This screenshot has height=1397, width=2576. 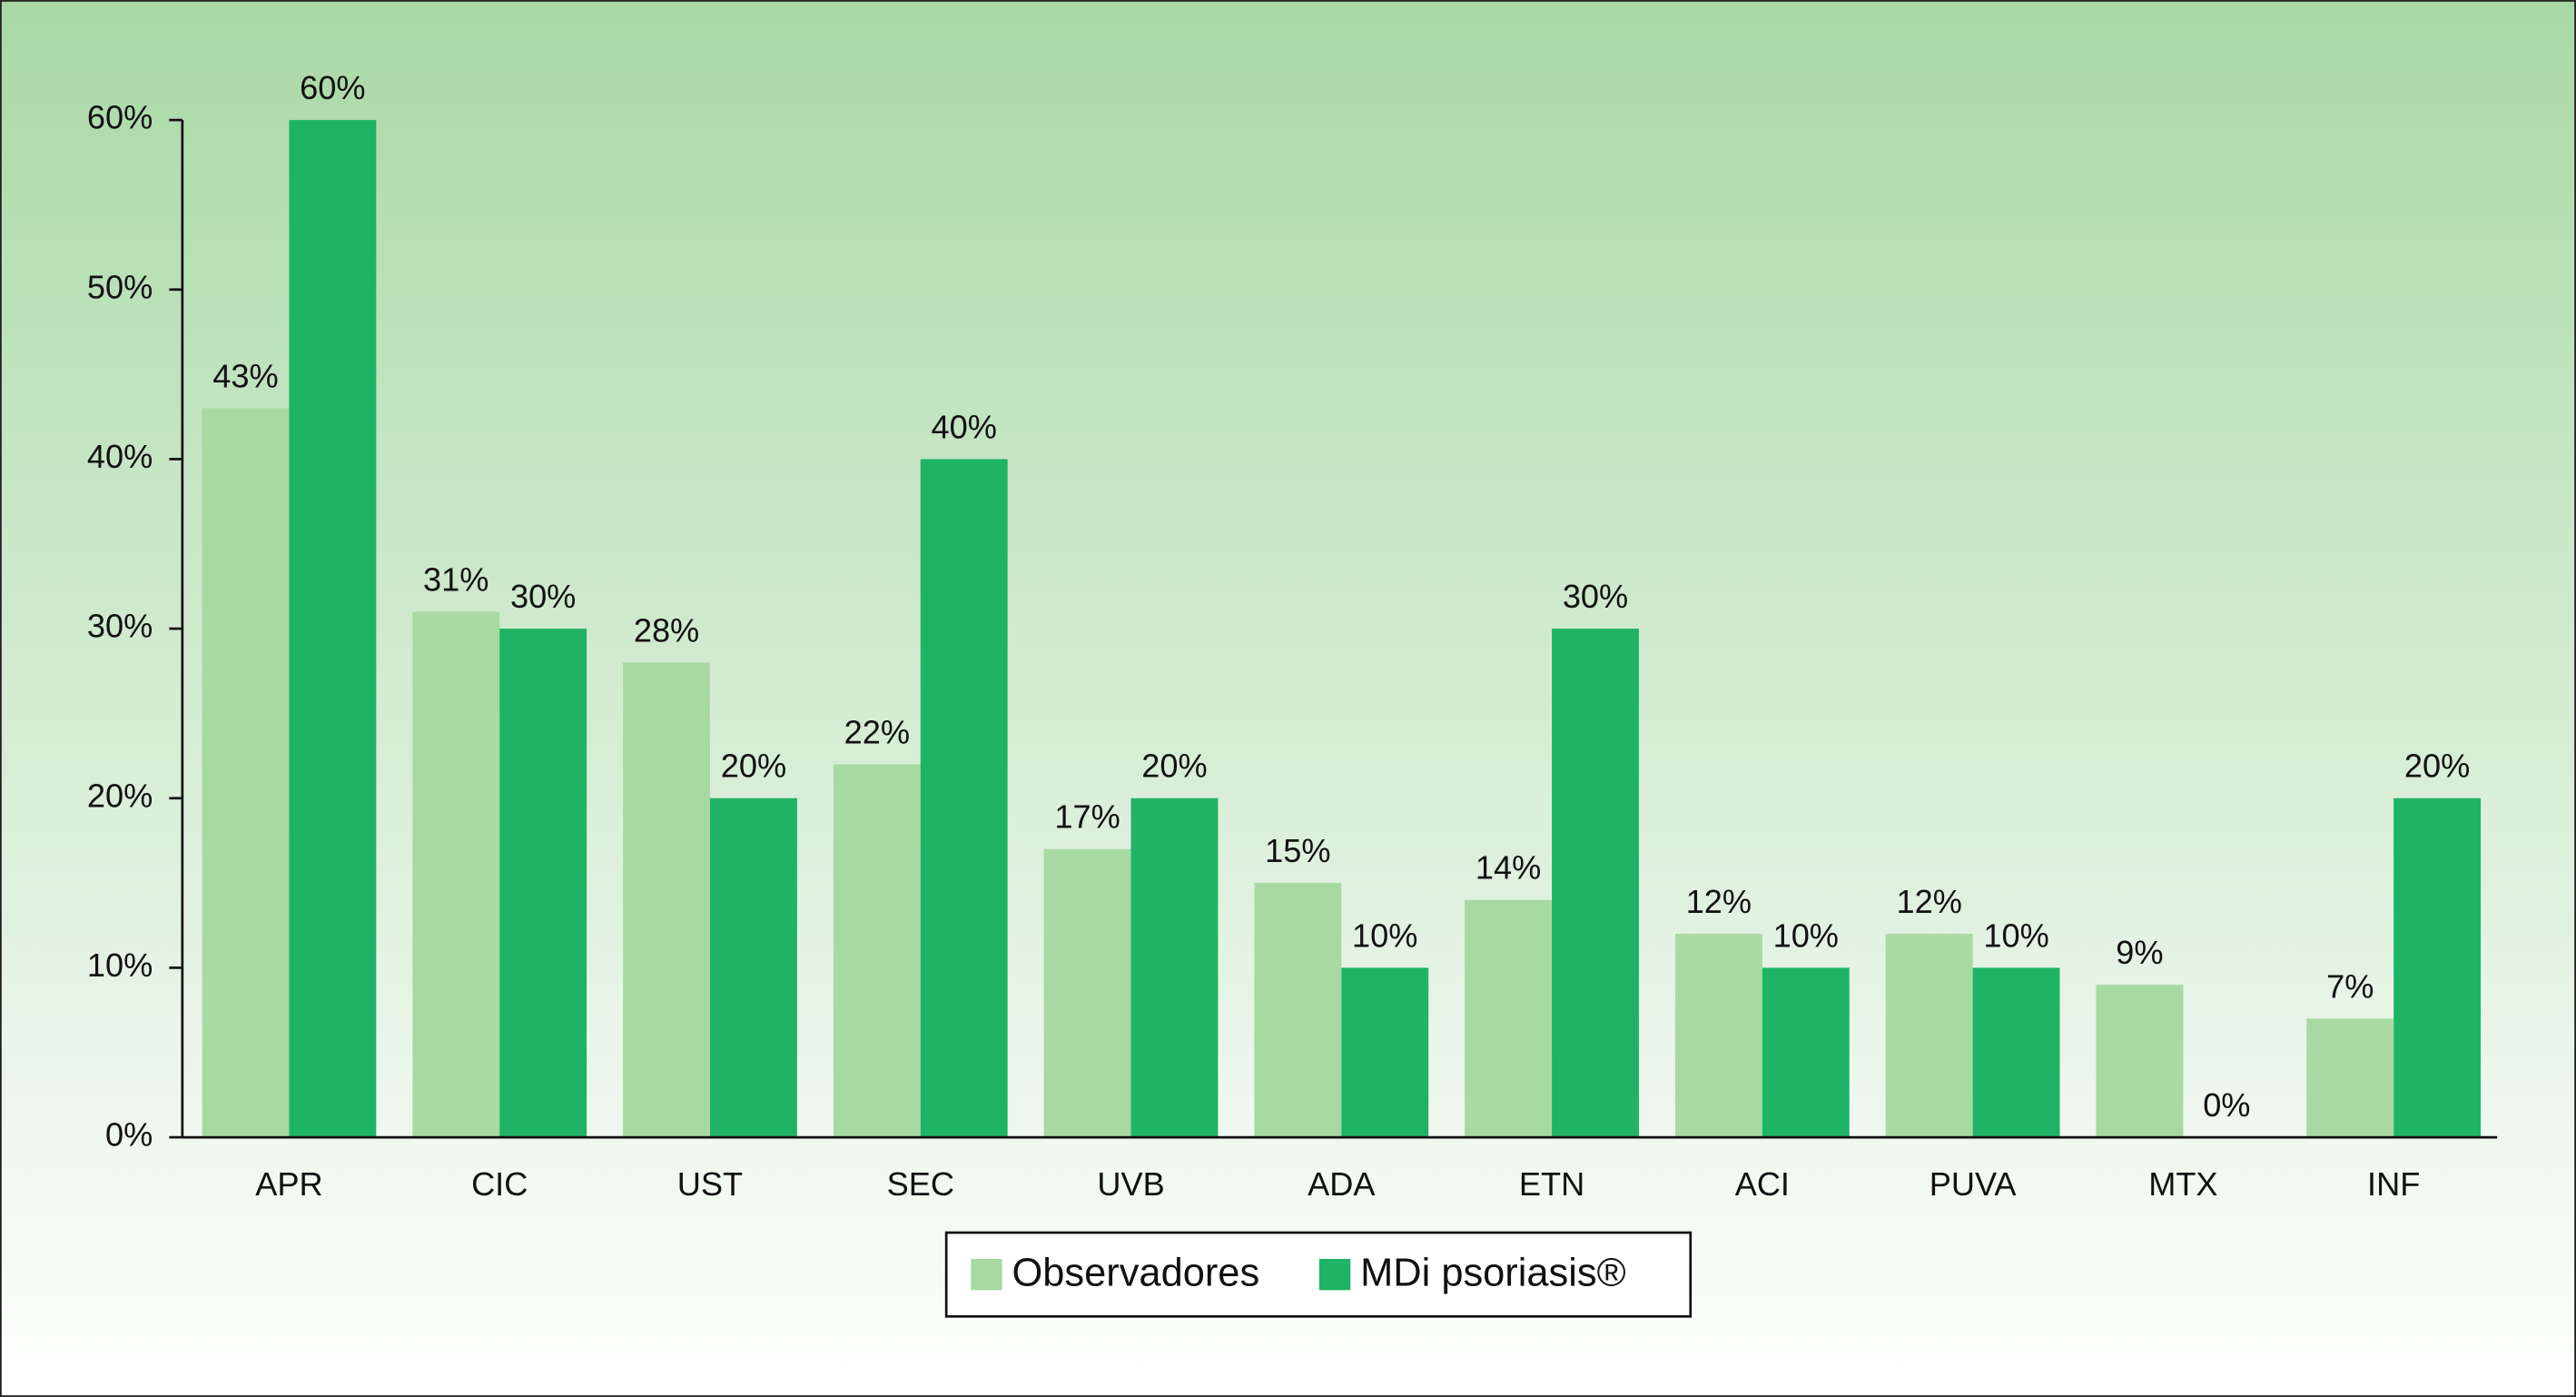 I want to click on value-label: 7%, so click(x=2350, y=986).